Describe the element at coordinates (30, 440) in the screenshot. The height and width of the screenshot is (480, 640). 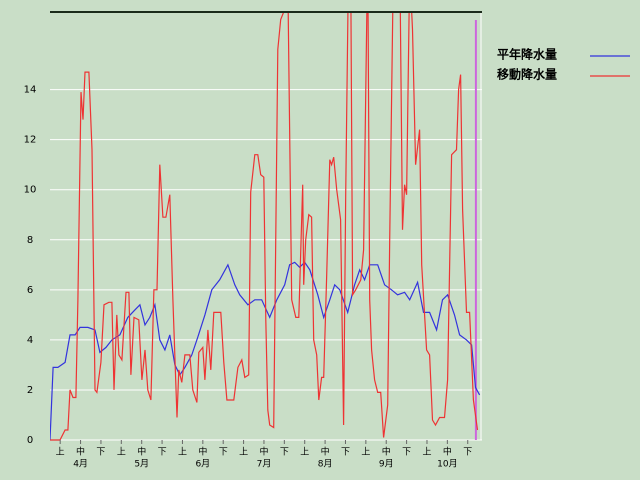
I see `y-tick-label: 0` at that location.